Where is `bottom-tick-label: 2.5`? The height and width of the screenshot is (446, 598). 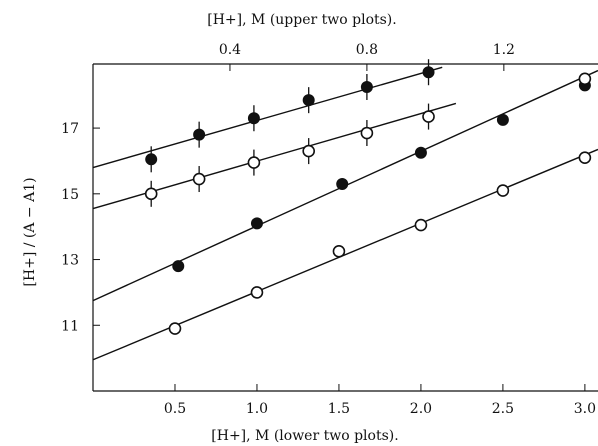 bottom-tick-label: 2.5 is located at coordinates (503, 409).